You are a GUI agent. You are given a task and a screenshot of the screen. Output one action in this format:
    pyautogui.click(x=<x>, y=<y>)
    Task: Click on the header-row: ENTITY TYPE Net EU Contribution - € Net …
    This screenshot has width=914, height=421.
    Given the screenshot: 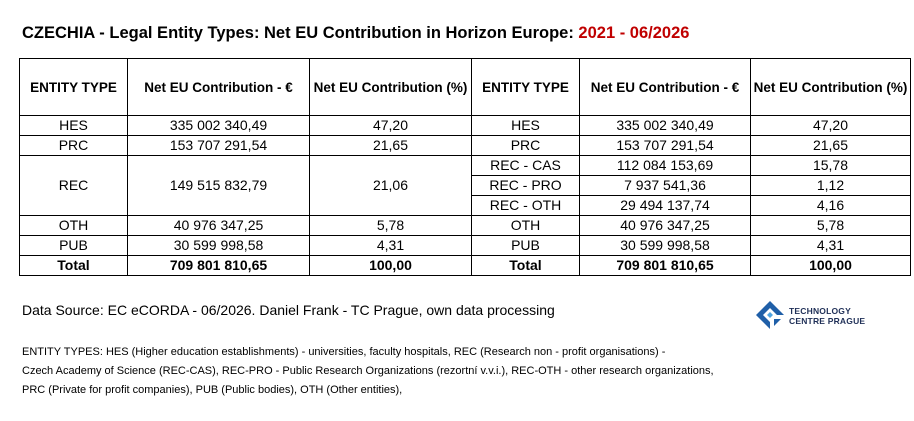 What is the action you would take?
    pyautogui.click(x=465, y=87)
    